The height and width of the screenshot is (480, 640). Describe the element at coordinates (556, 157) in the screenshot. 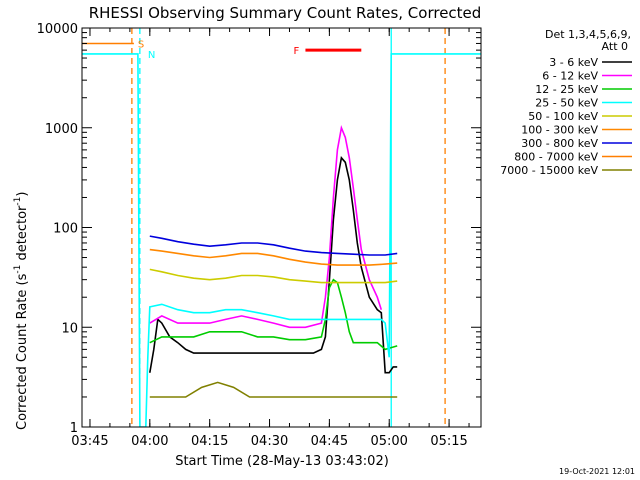

I see `legend-label-7: 800 - 7000 keV` at that location.